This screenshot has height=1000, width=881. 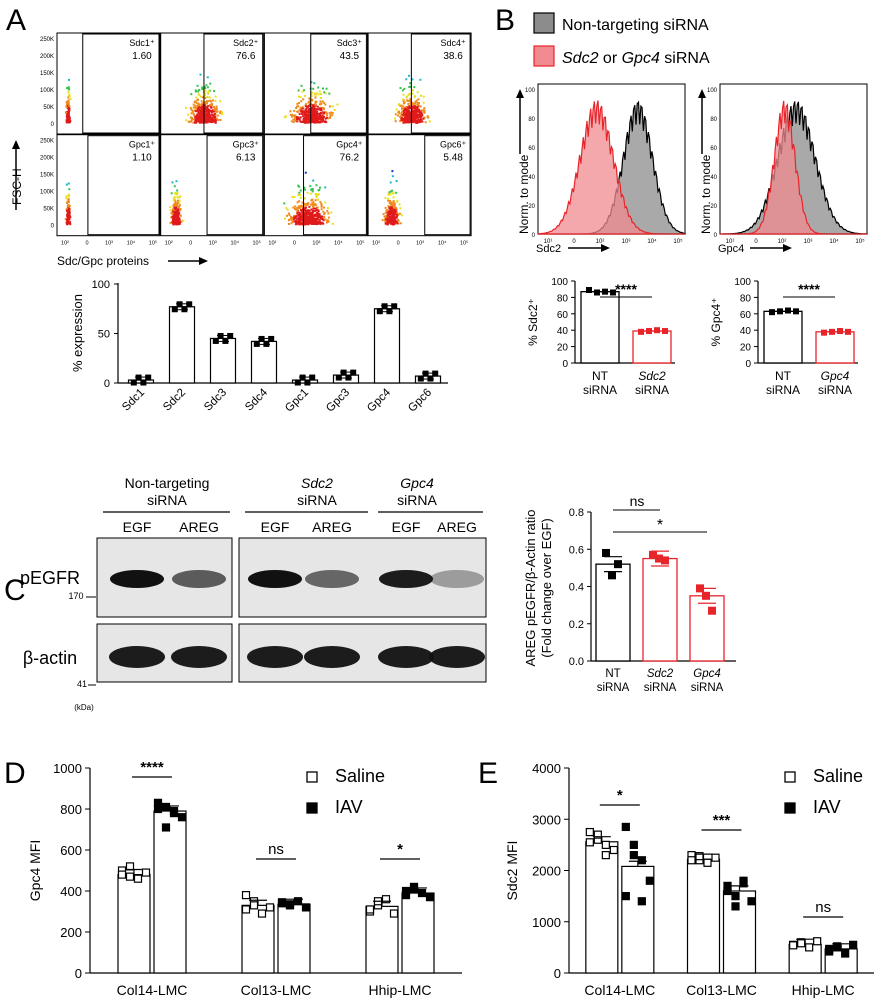 I want to click on y-axis-label: Sdc2 MFI, so click(x=512, y=871).